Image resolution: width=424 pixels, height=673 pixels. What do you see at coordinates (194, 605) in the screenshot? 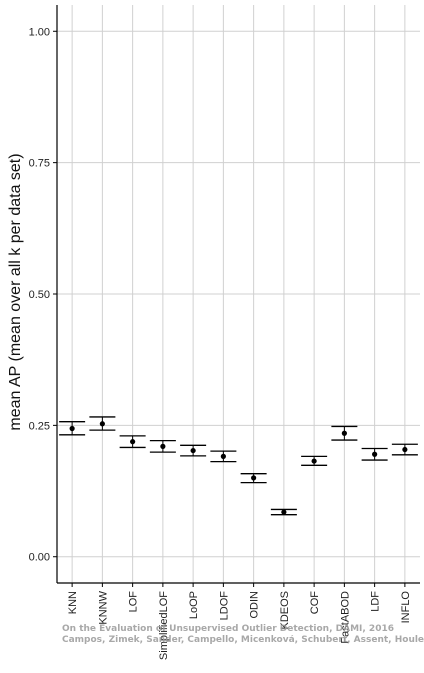
I see `x-tick-label-loop: LoOP` at bounding box center [194, 605].